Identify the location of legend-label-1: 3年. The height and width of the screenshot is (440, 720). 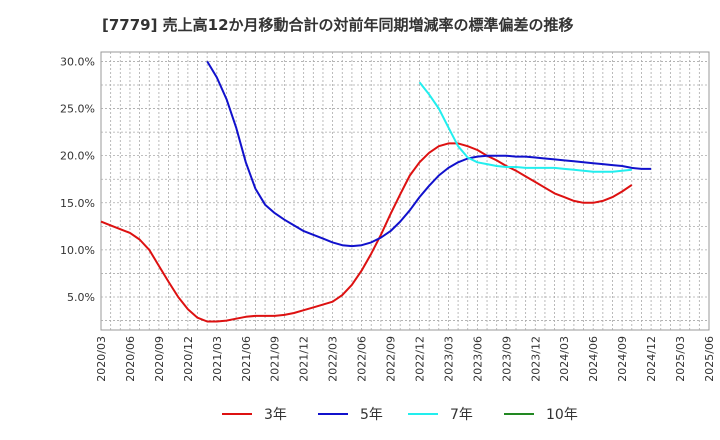
(275, 415).